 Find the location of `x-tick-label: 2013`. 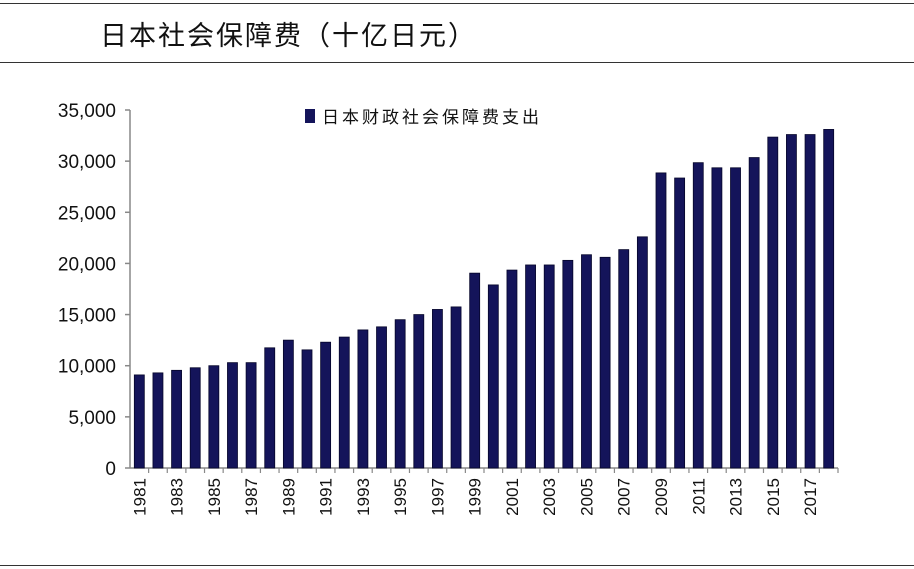

x-tick-label: 2013 is located at coordinates (736, 497).